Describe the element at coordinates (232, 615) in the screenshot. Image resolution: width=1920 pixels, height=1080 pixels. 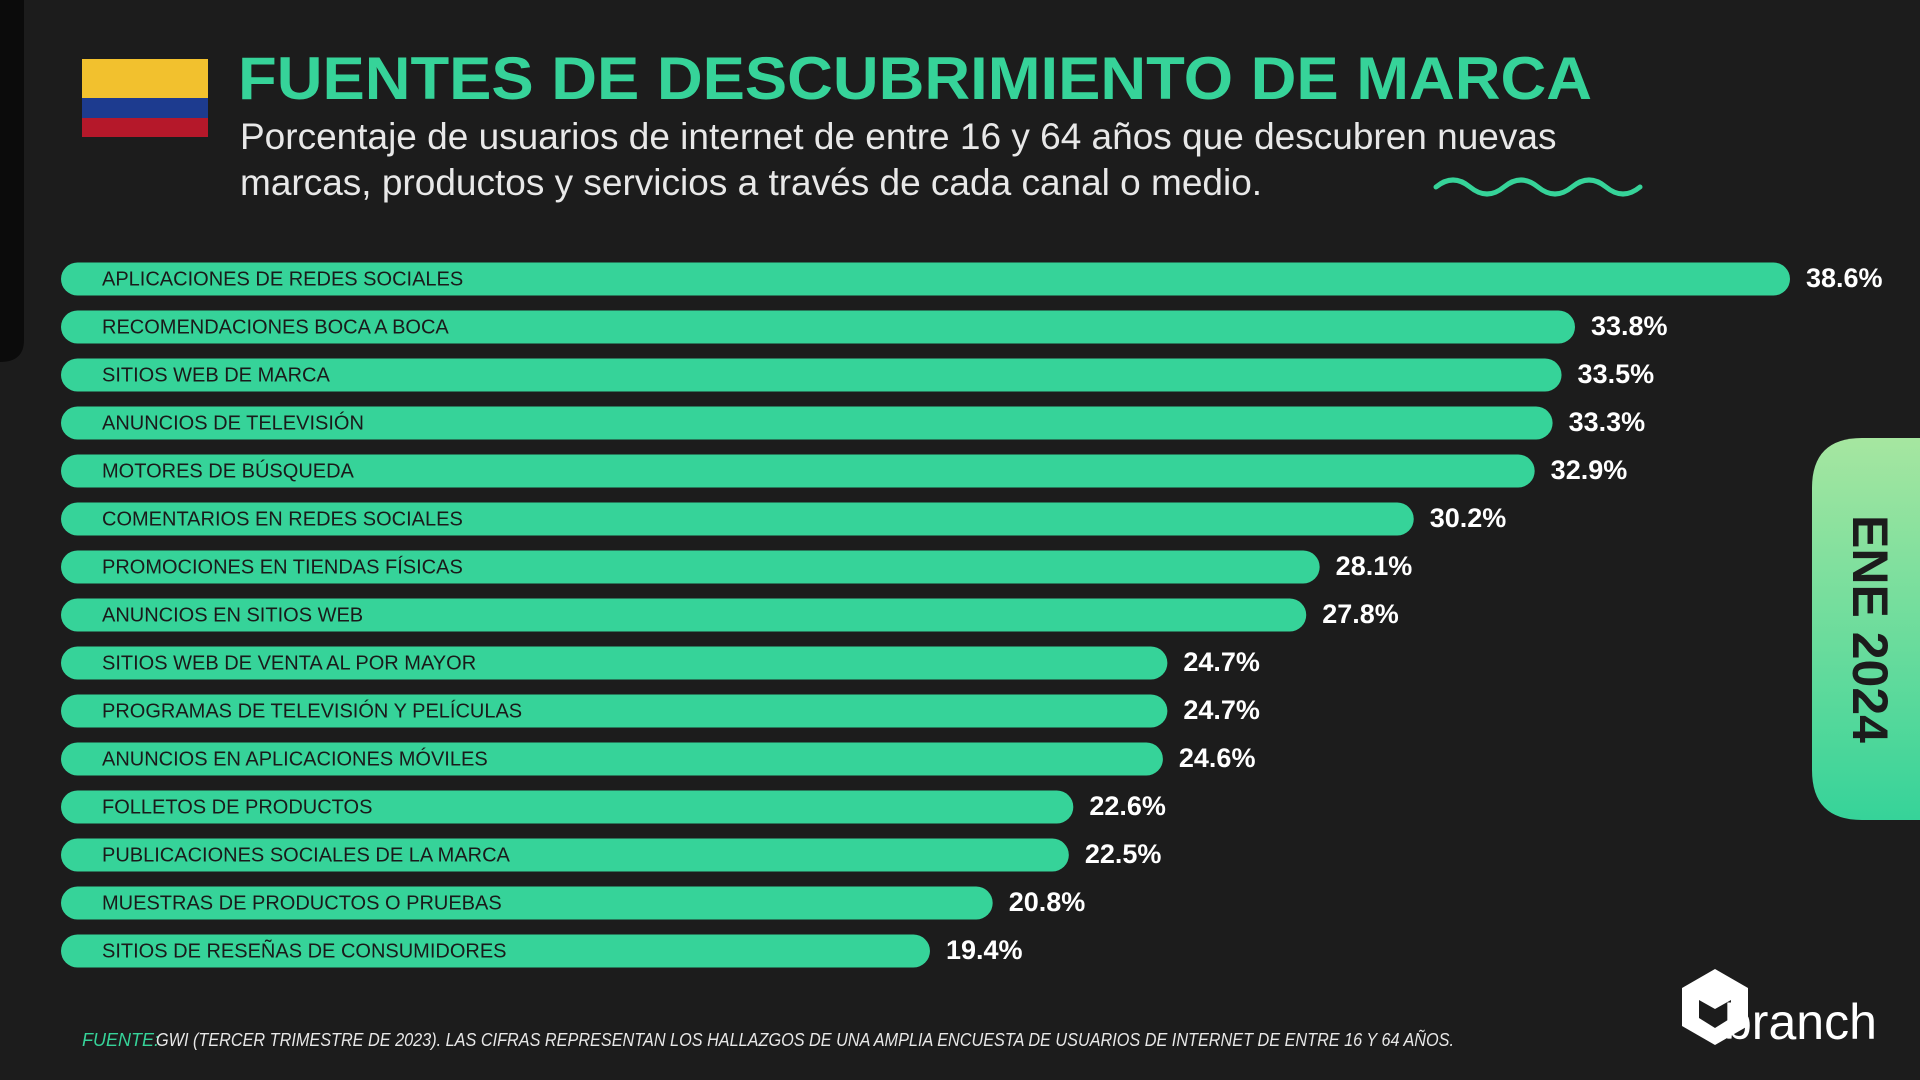
I see `category-label: ANUNCIOS EN SITIOS WEB` at that location.